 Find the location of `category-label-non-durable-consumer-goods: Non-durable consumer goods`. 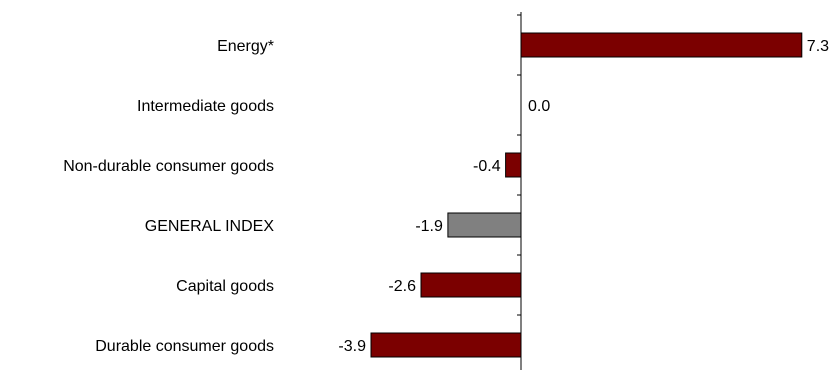

category-label-non-durable-consumer-goods: Non-durable consumer goods is located at coordinates (168, 166).